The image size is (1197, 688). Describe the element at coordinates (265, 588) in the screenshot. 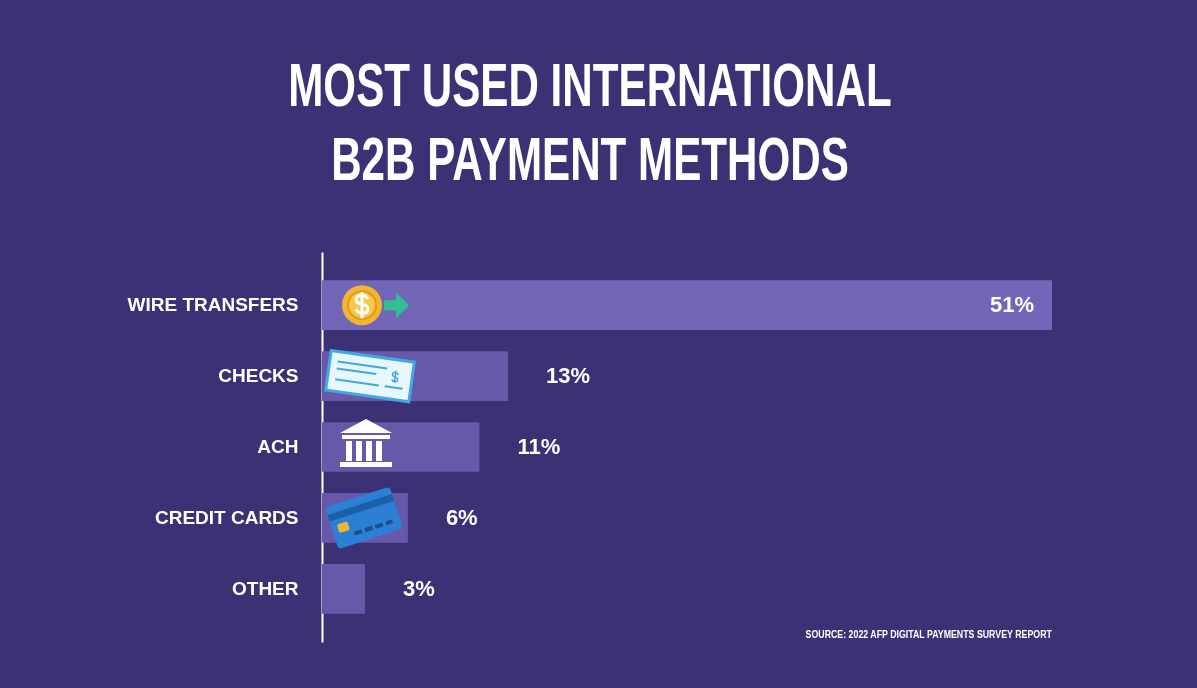

I see `y-tick-label: OTHER` at that location.